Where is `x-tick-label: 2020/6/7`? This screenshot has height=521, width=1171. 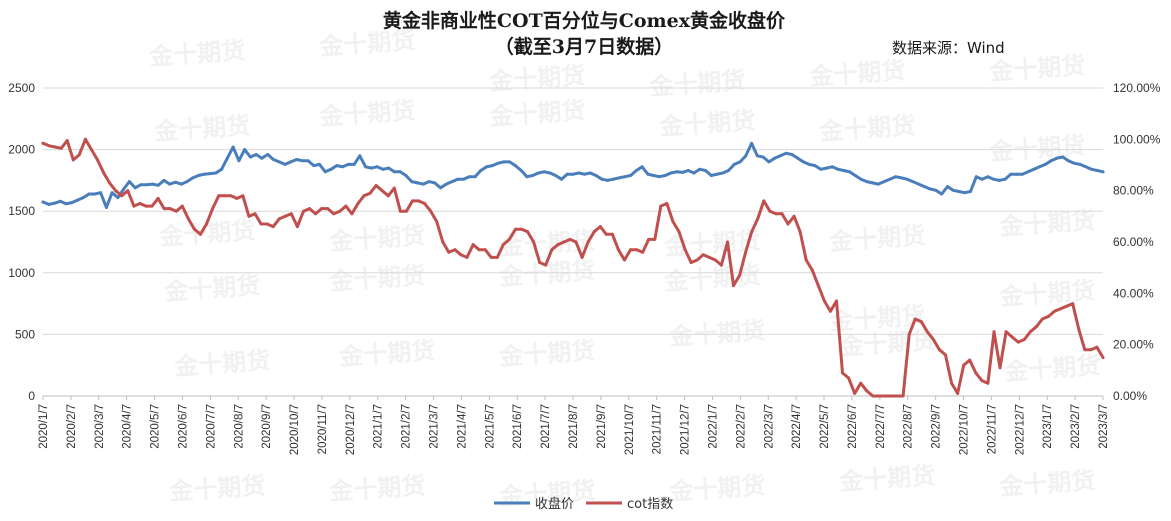 x-tick-label: 2020/6/7 is located at coordinates (183, 426).